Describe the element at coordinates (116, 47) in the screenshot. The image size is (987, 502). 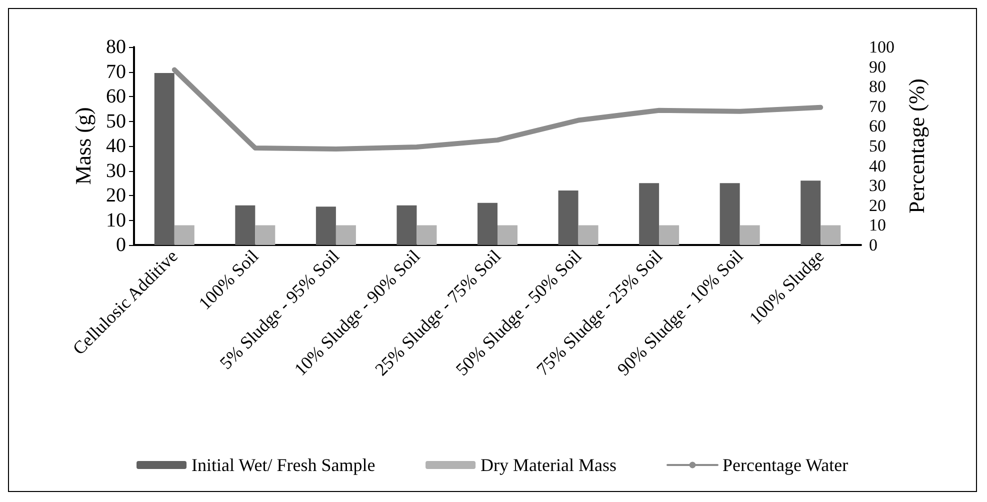
I see `y-tick-label: 80` at that location.